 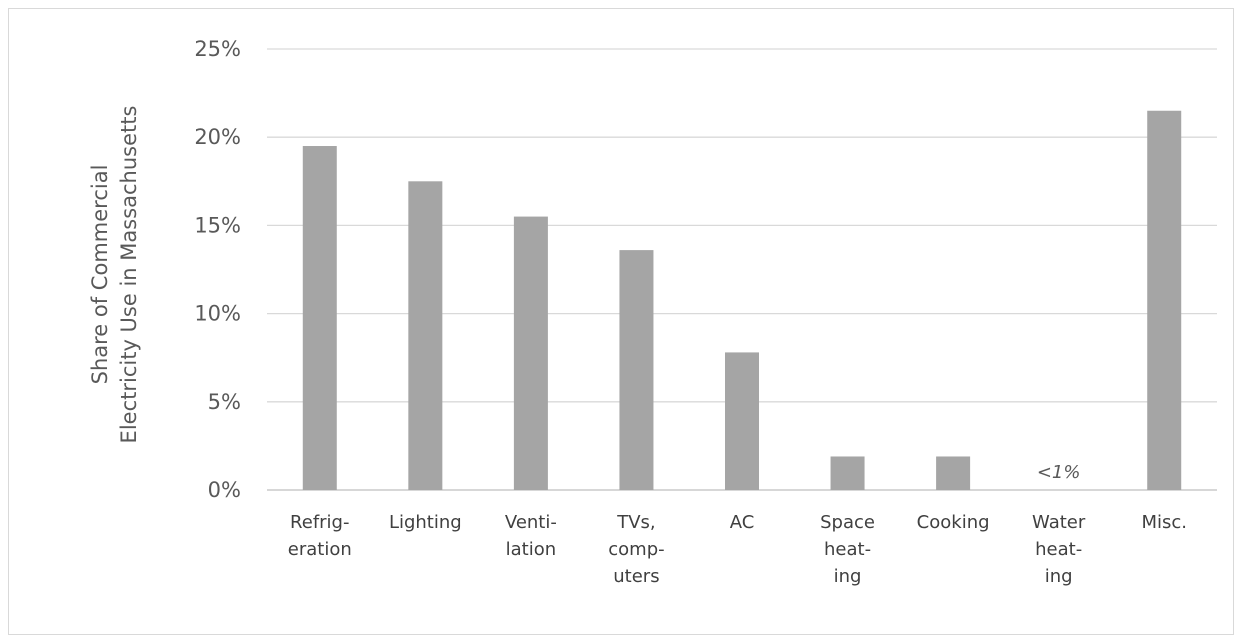 What do you see at coordinates (217, 269) in the screenshot?
I see `y-axis-ticks: 0% 5% 10% 15% 20% 25%` at bounding box center [217, 269].